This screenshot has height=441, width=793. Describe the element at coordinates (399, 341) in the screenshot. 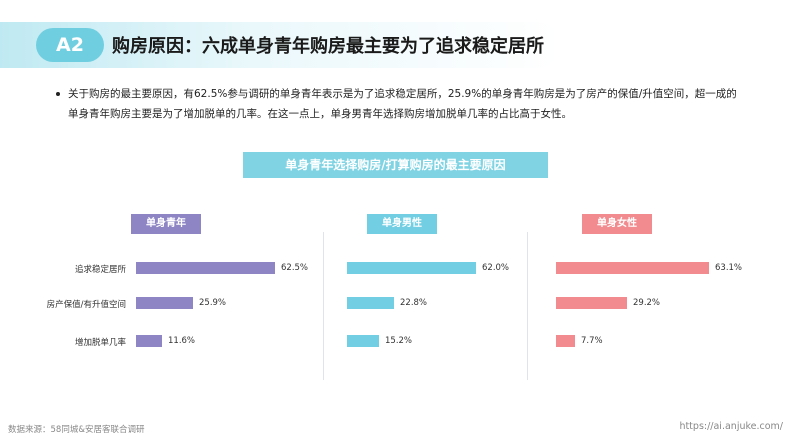

I see `data-label: 15.2%` at that location.